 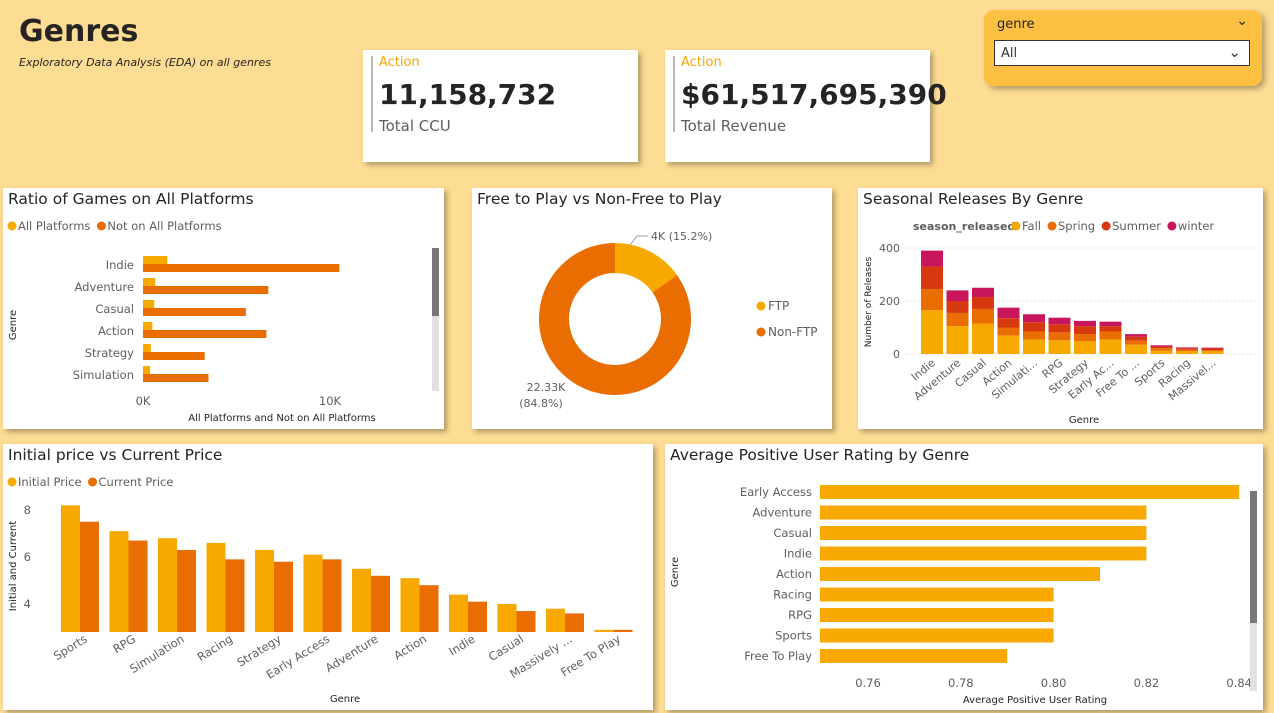 I want to click on legend-label: Summer, so click(x=1136, y=226).